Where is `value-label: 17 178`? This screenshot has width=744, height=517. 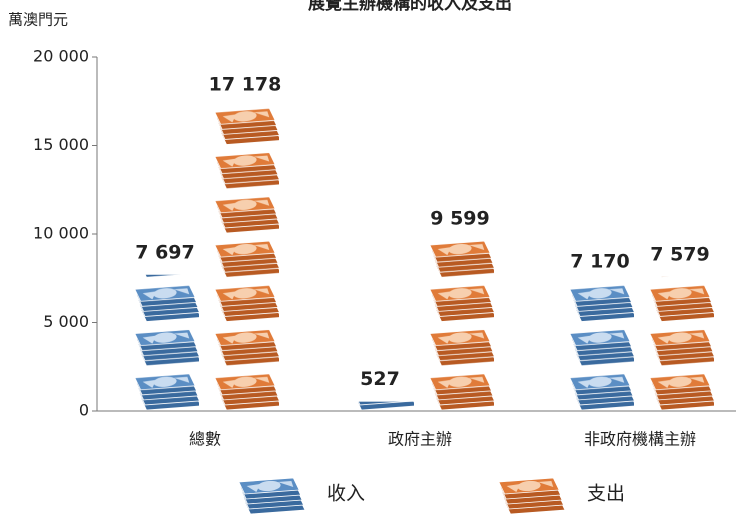 value-label: 17 178 is located at coordinates (245, 84).